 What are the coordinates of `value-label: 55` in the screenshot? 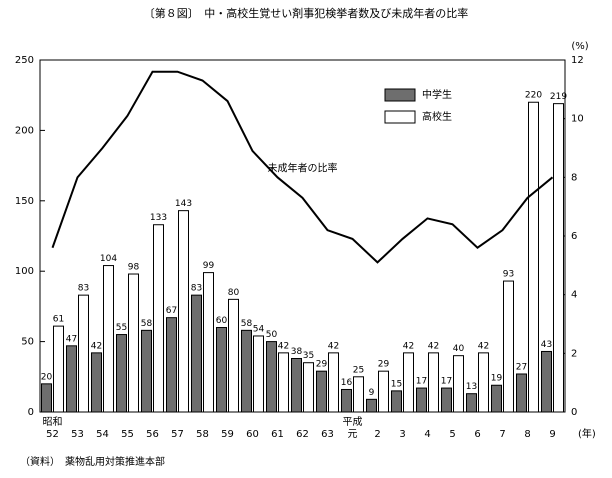 It's located at (121, 328).